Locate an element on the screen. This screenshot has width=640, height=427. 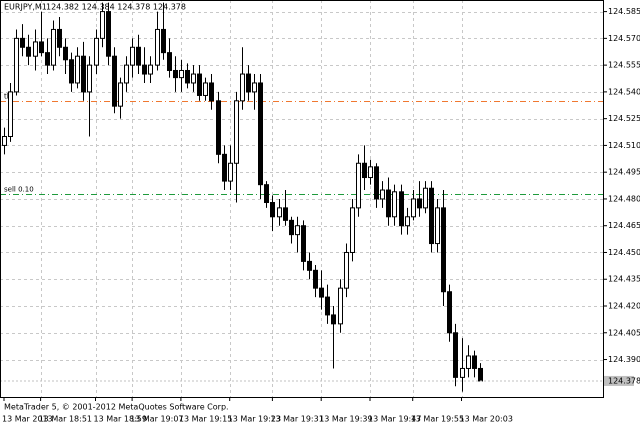
y-tick-label: 124.495 is located at coordinates (624, 172).